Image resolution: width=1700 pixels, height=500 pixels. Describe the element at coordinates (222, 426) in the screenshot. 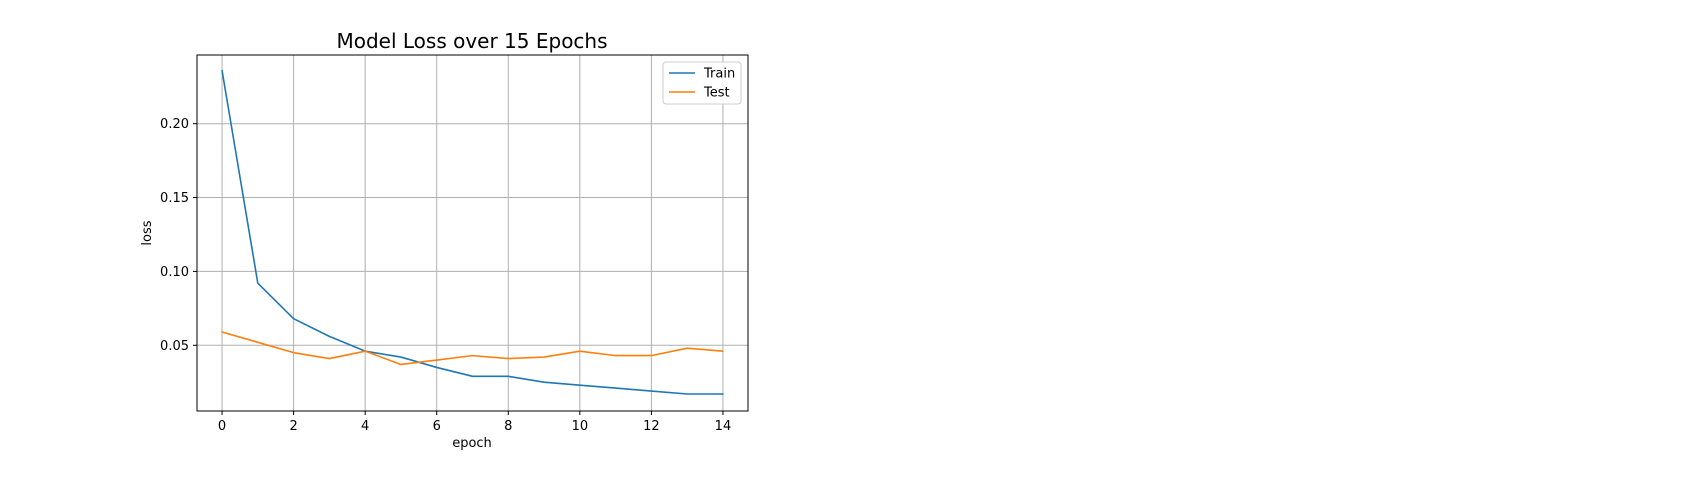

I see `x-tick-label: 0` at that location.